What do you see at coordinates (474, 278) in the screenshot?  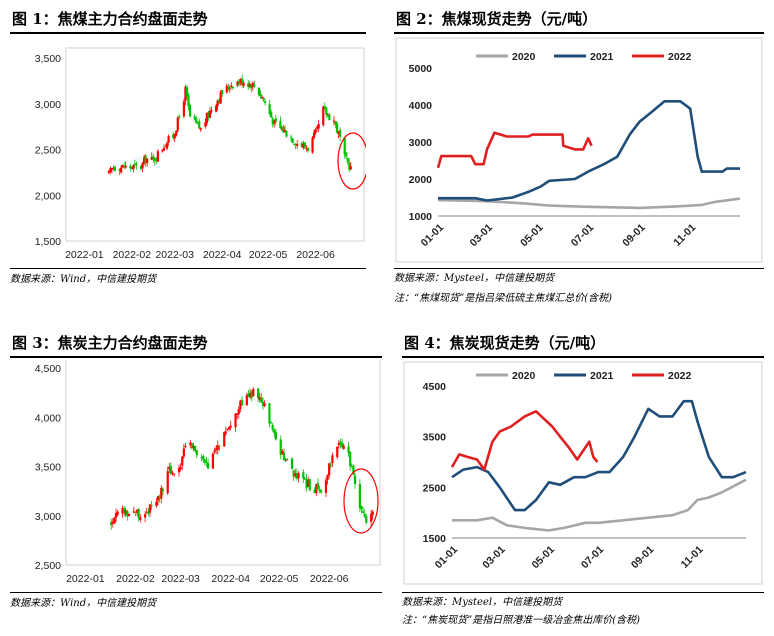 I see `source-text: 数据来源：Mysteel，中信建投期货` at bounding box center [474, 278].